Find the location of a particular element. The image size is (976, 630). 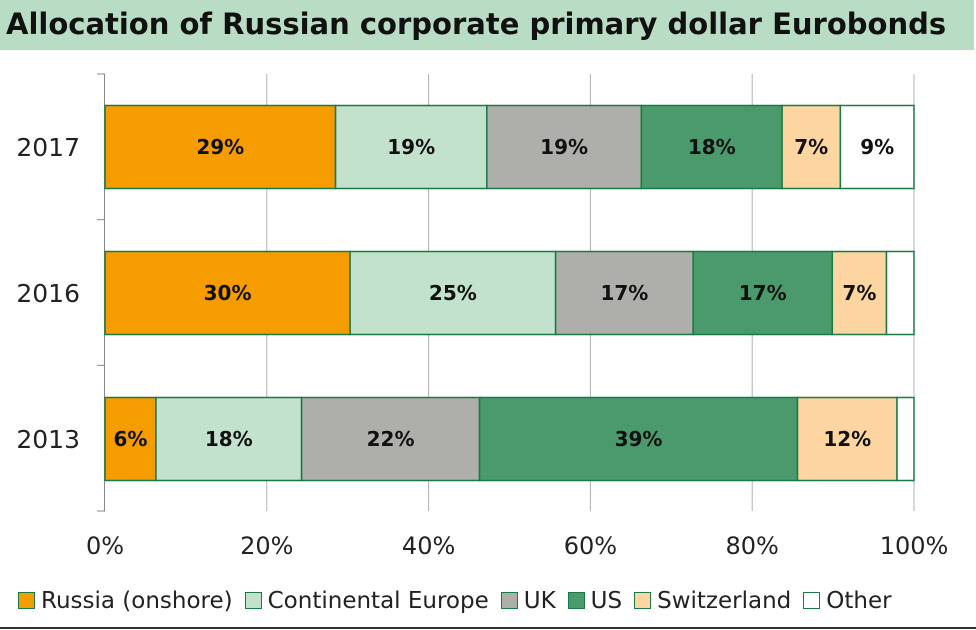

data-label: 6% is located at coordinates (130, 439).